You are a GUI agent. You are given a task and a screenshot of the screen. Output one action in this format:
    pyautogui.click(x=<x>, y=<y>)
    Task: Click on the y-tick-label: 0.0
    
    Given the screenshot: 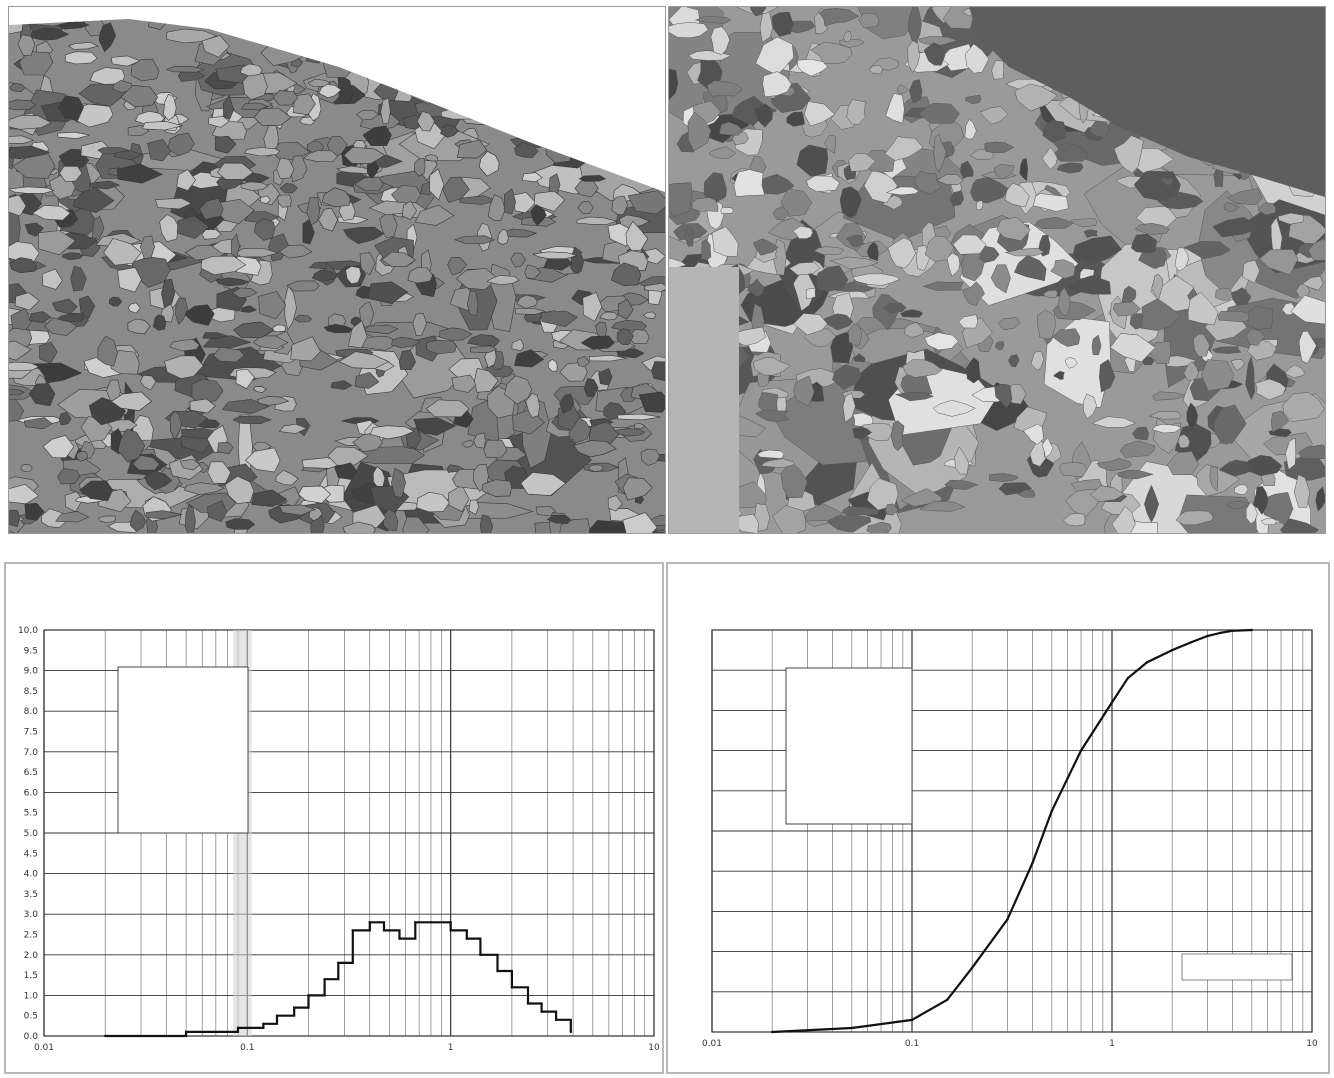 What is the action you would take?
    pyautogui.click(x=31, y=1037)
    